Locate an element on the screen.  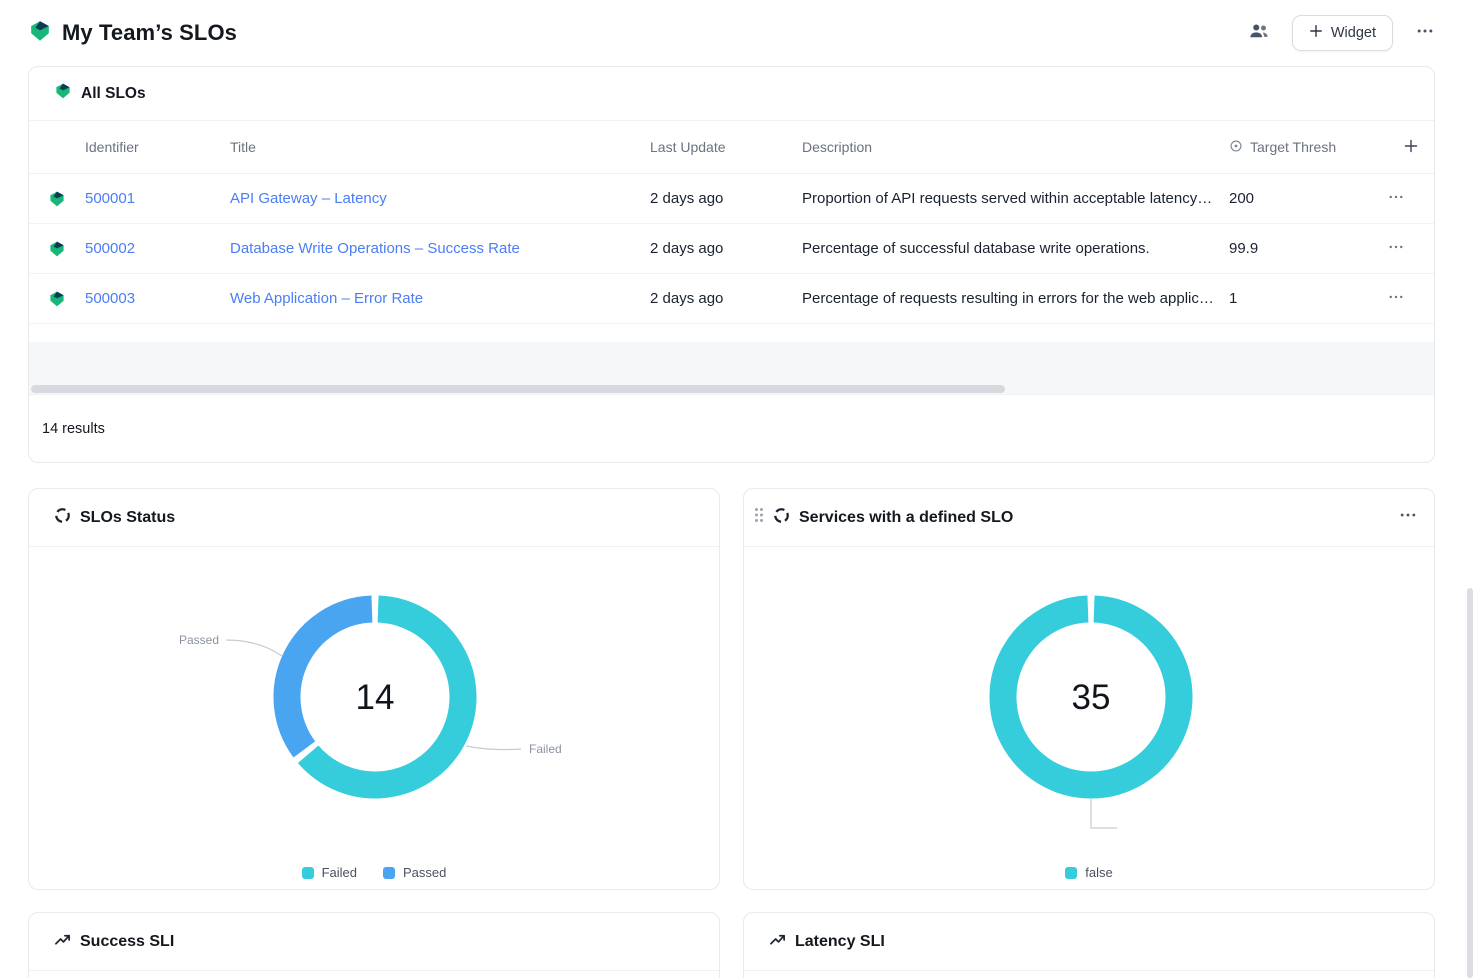
table-horizontal-scrollbar is located at coordinates (518, 389).